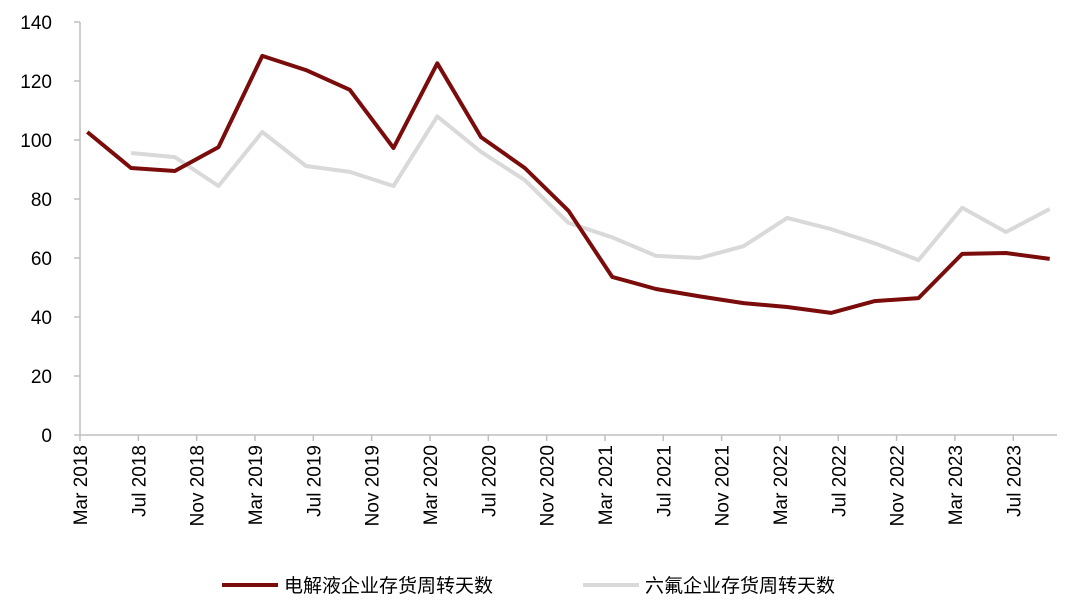 This screenshot has width=1080, height=612. I want to click on x-tick-label: Nov 2019, so click(373, 485).